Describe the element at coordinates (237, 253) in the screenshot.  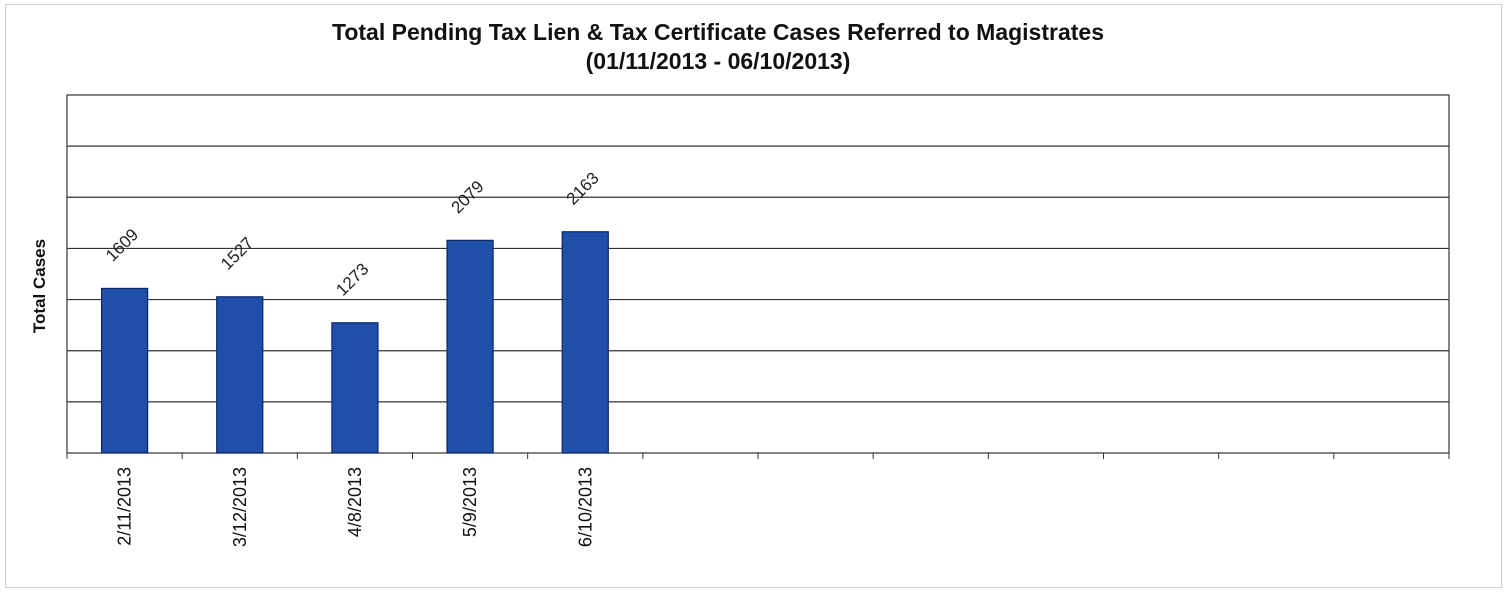
I see `data-label: 1527` at that location.